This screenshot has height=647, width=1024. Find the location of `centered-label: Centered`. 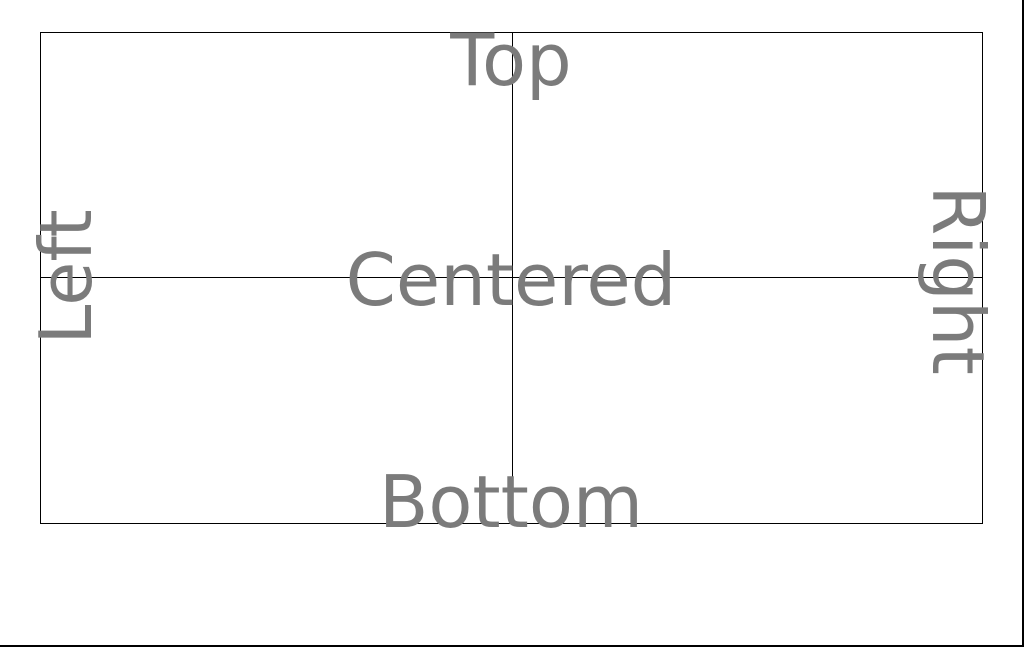

centered-label: Centered is located at coordinates (511, 280).